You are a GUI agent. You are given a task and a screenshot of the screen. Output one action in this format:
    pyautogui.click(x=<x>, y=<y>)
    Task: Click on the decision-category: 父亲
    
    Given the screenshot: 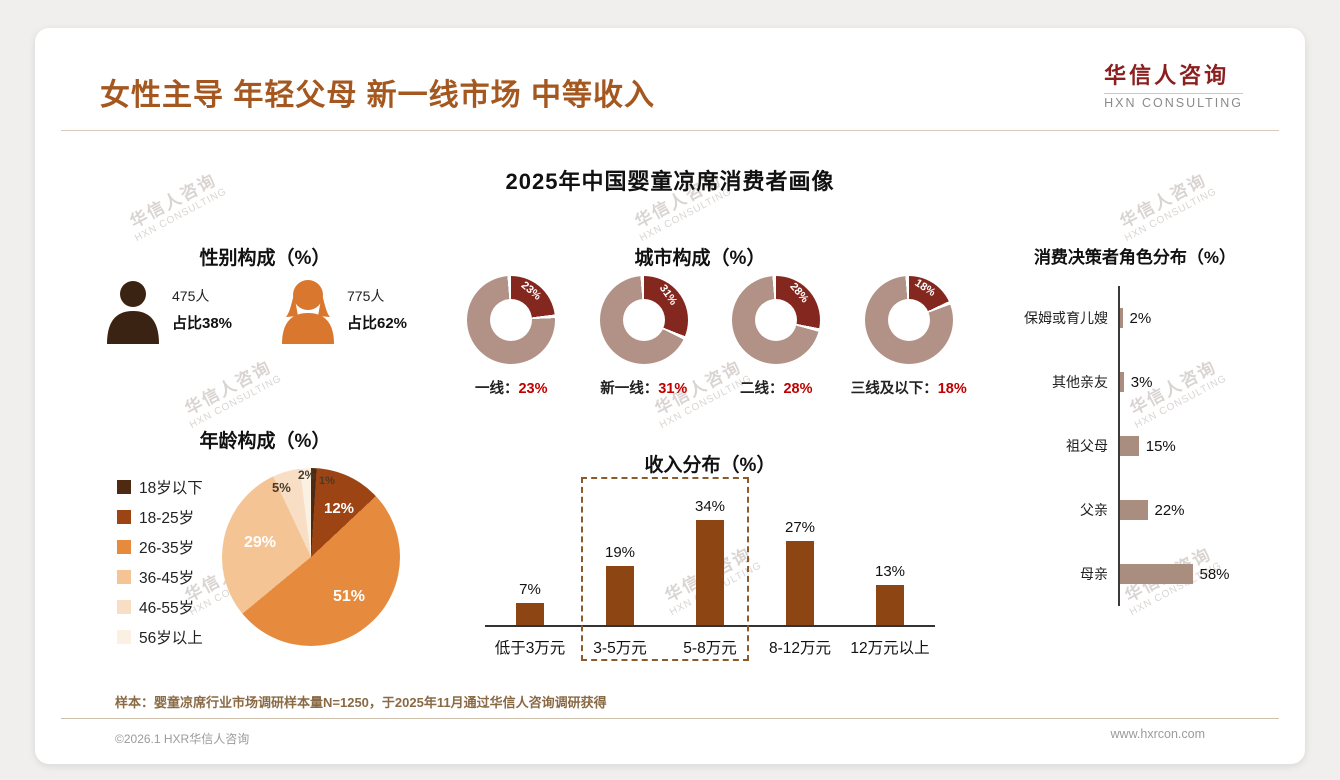 What is the action you would take?
    pyautogui.click(x=1094, y=510)
    